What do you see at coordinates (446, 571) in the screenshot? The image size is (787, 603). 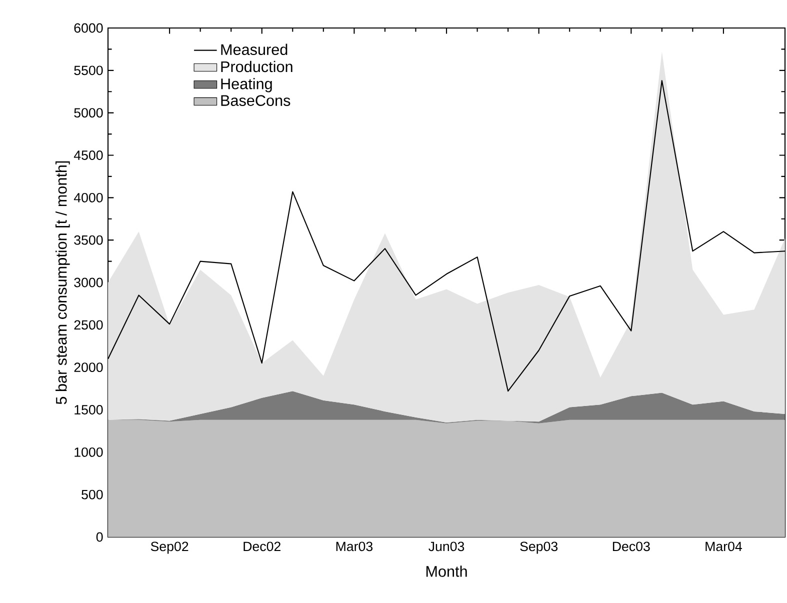 I see `x-axis-title: Month` at bounding box center [446, 571].